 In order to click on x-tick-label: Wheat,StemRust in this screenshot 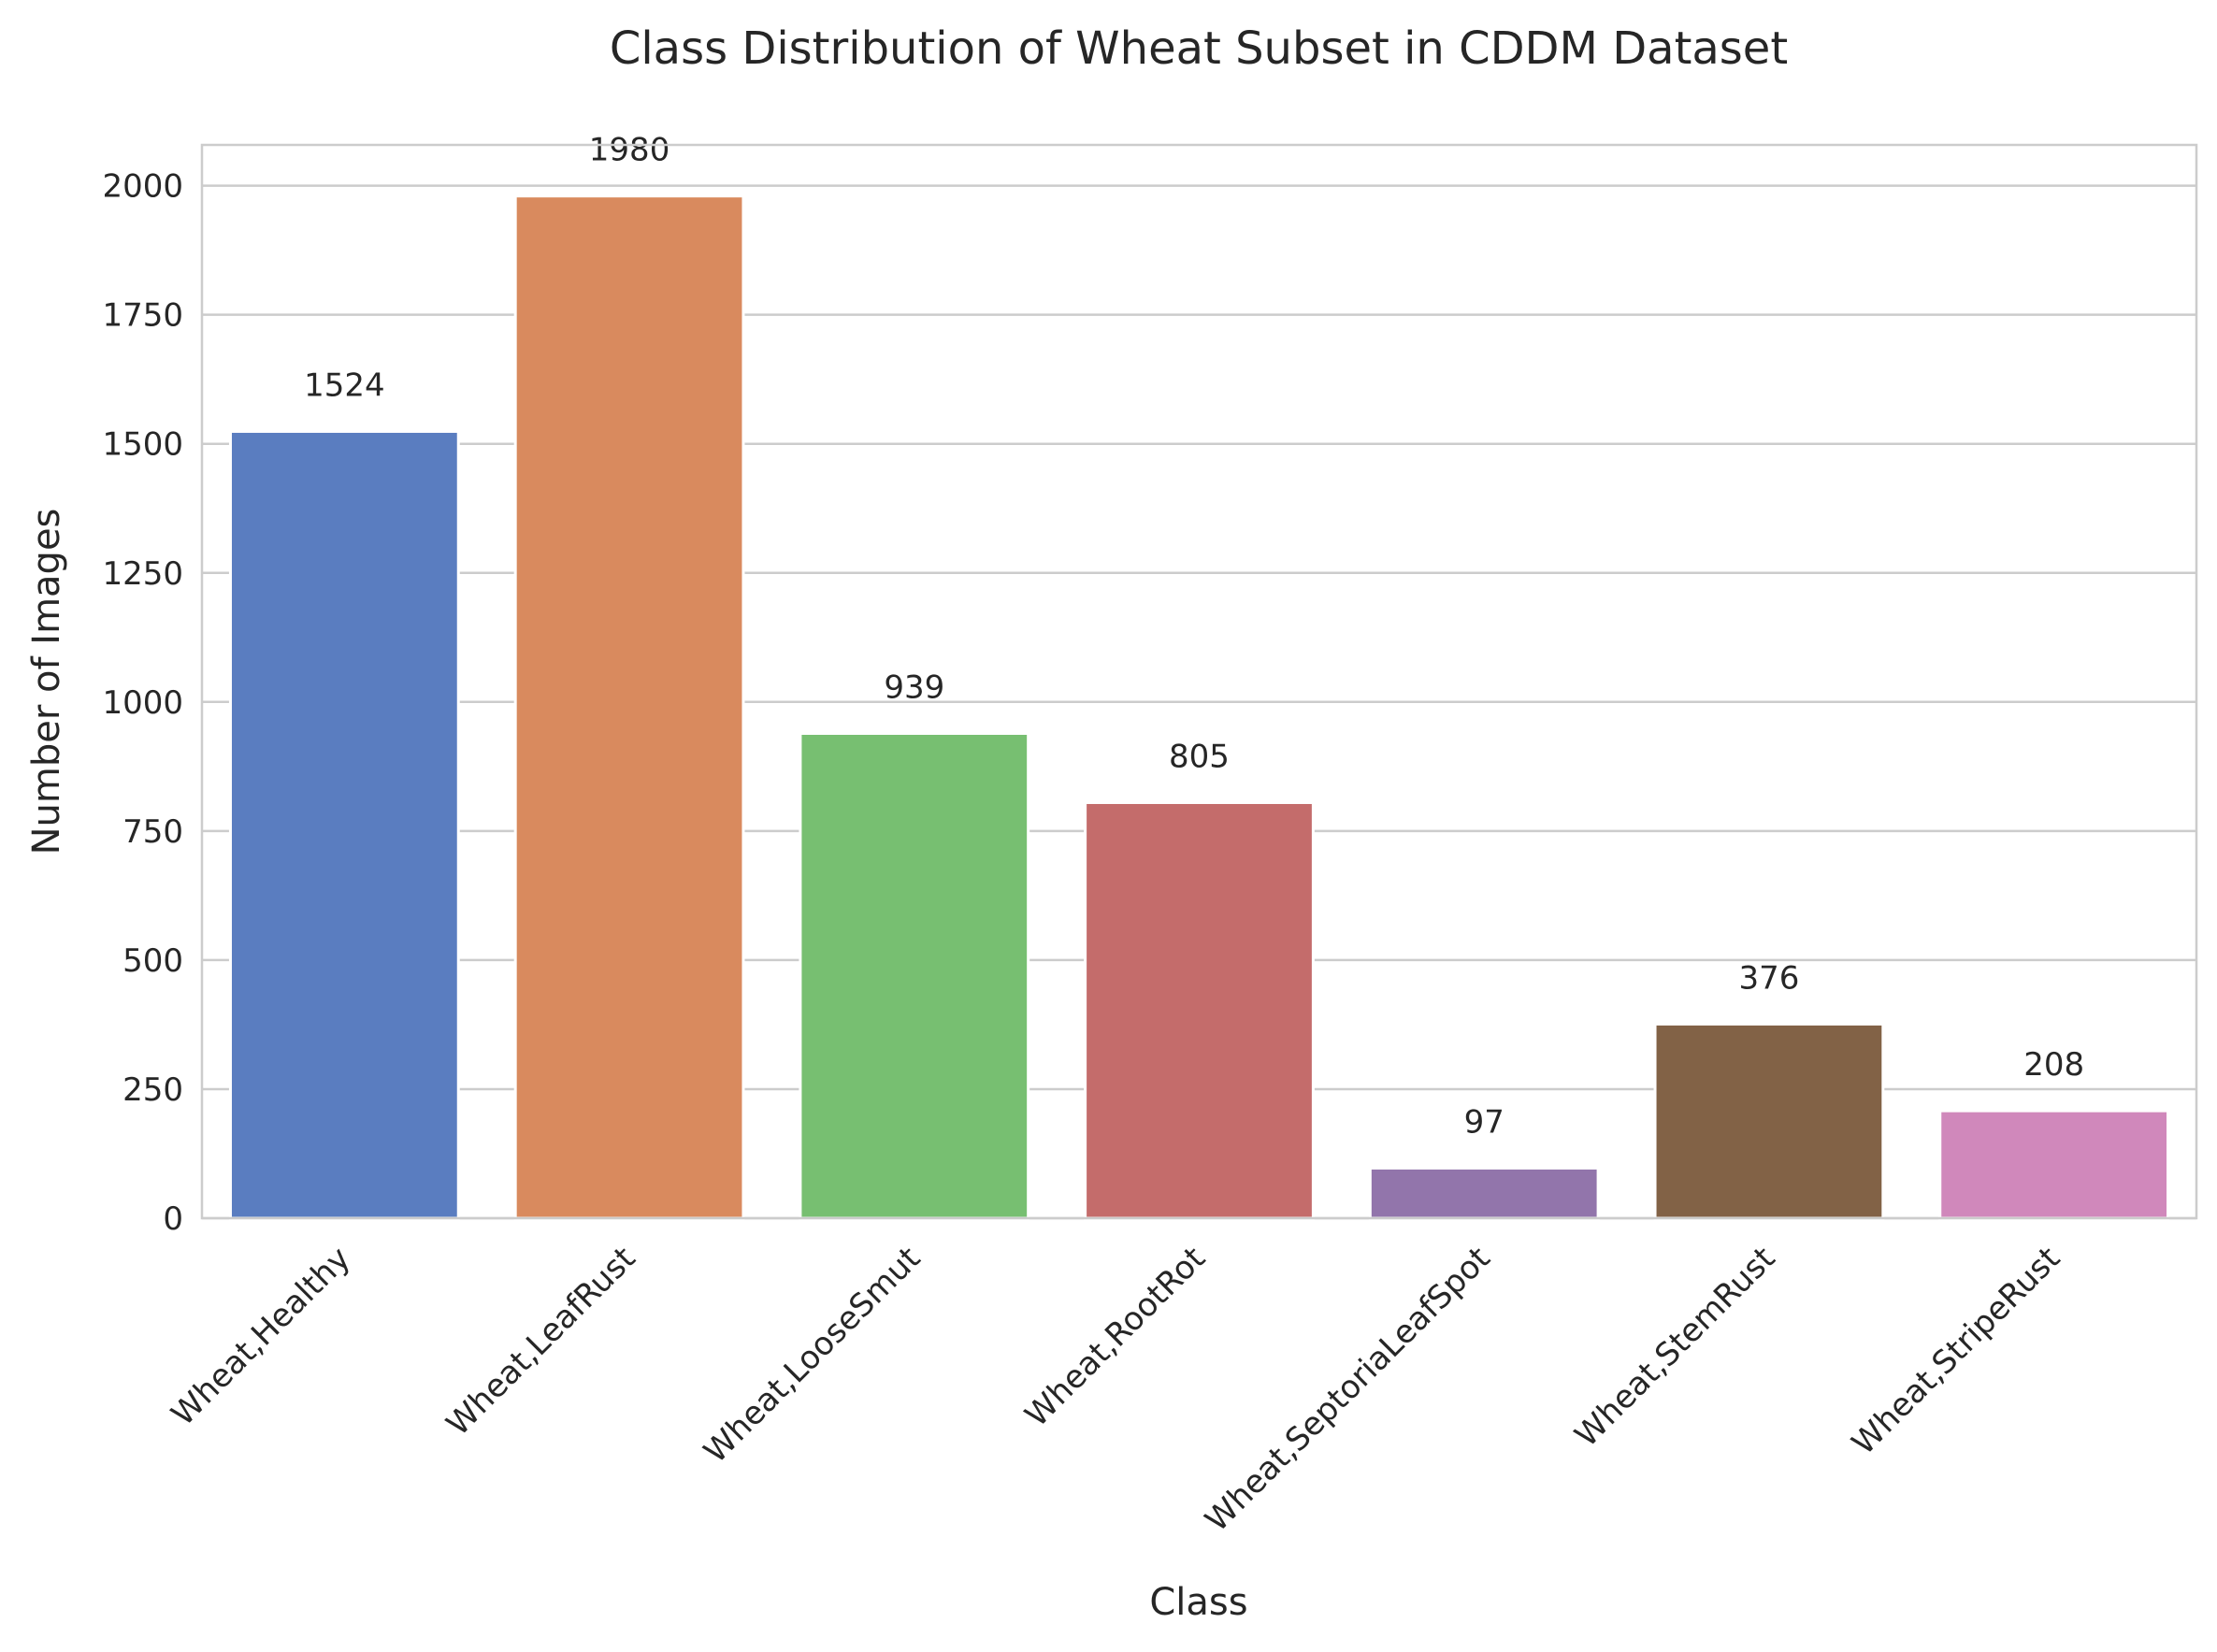, I will do `click(1676, 1347)`.